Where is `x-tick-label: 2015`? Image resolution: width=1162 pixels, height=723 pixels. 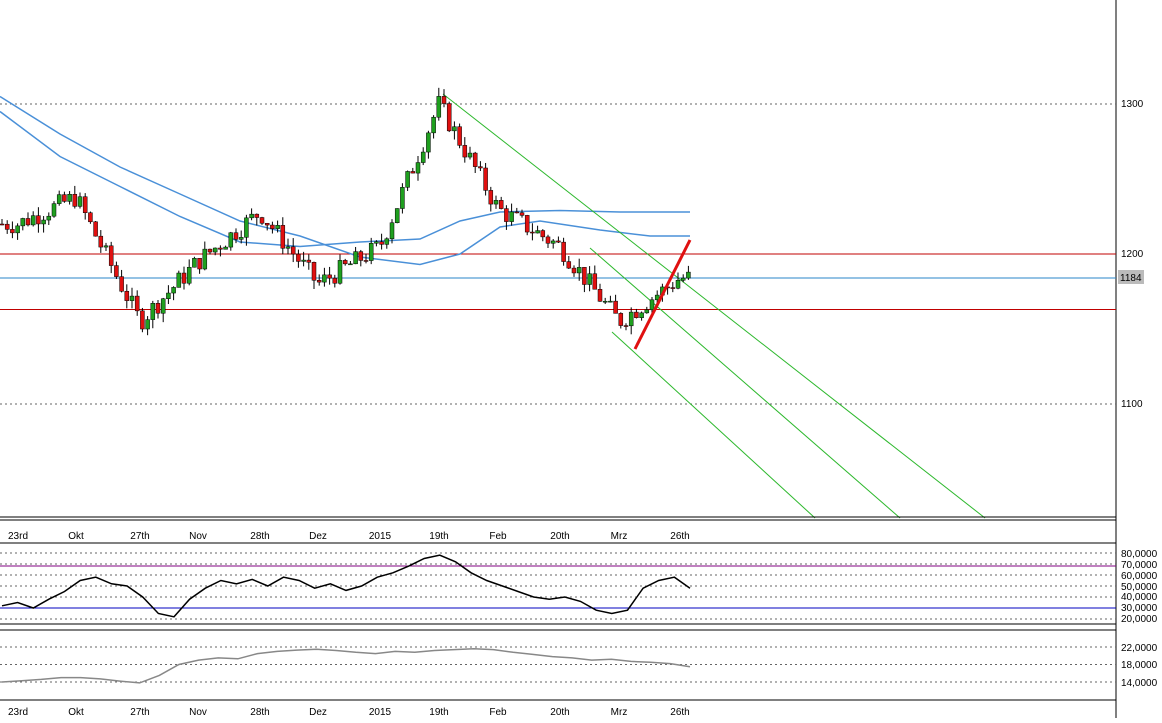 x-tick-label: 2015 is located at coordinates (380, 712).